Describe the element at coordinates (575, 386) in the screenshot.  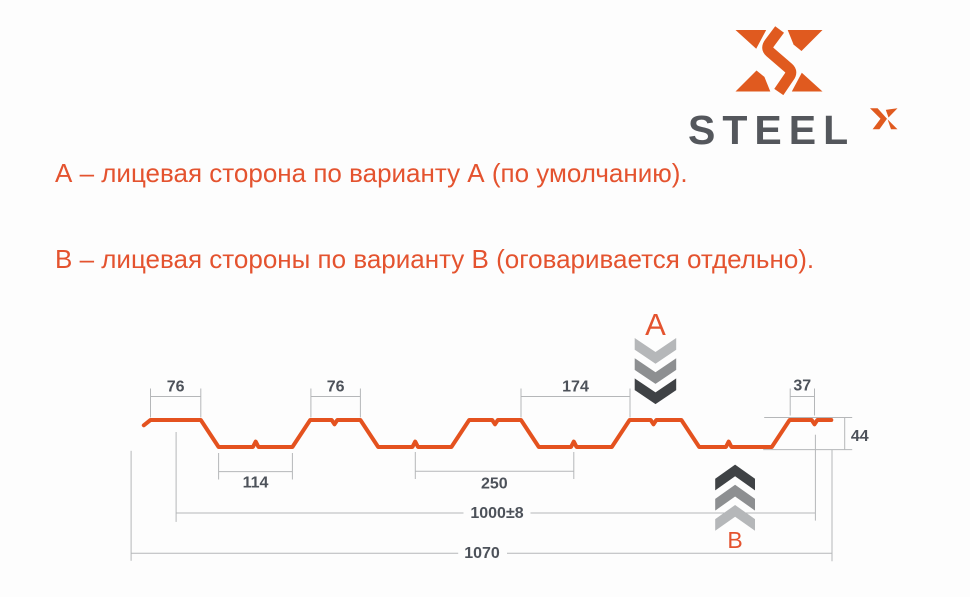
I see `svg-text: 174` at that location.